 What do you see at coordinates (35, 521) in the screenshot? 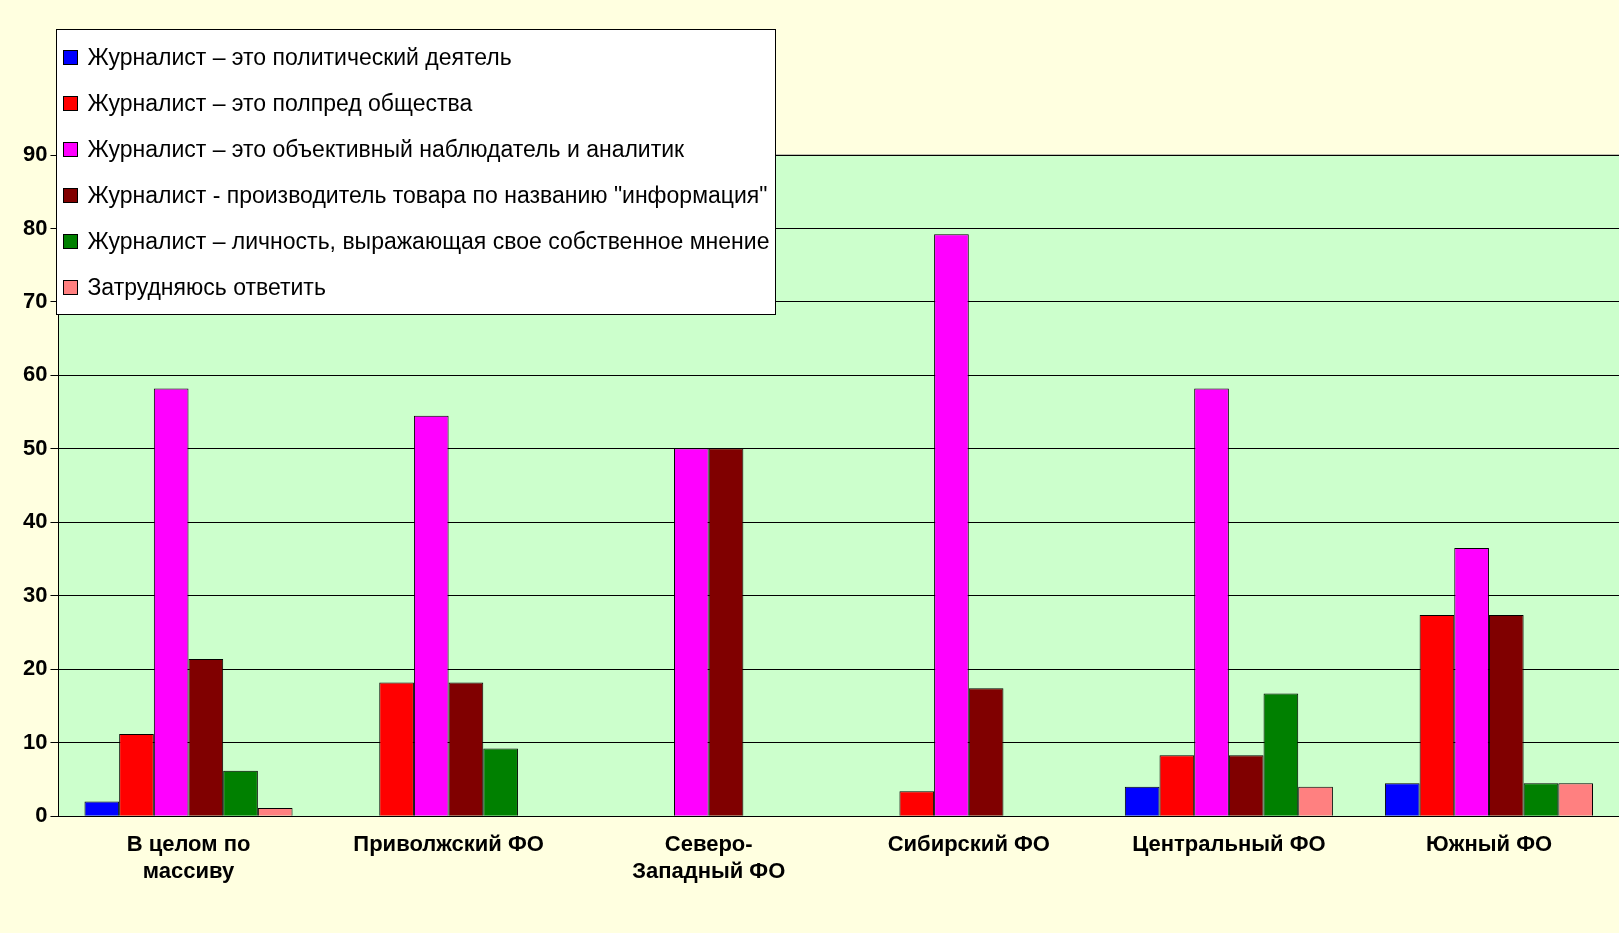
I see `y-tick-label: 40` at bounding box center [35, 521].